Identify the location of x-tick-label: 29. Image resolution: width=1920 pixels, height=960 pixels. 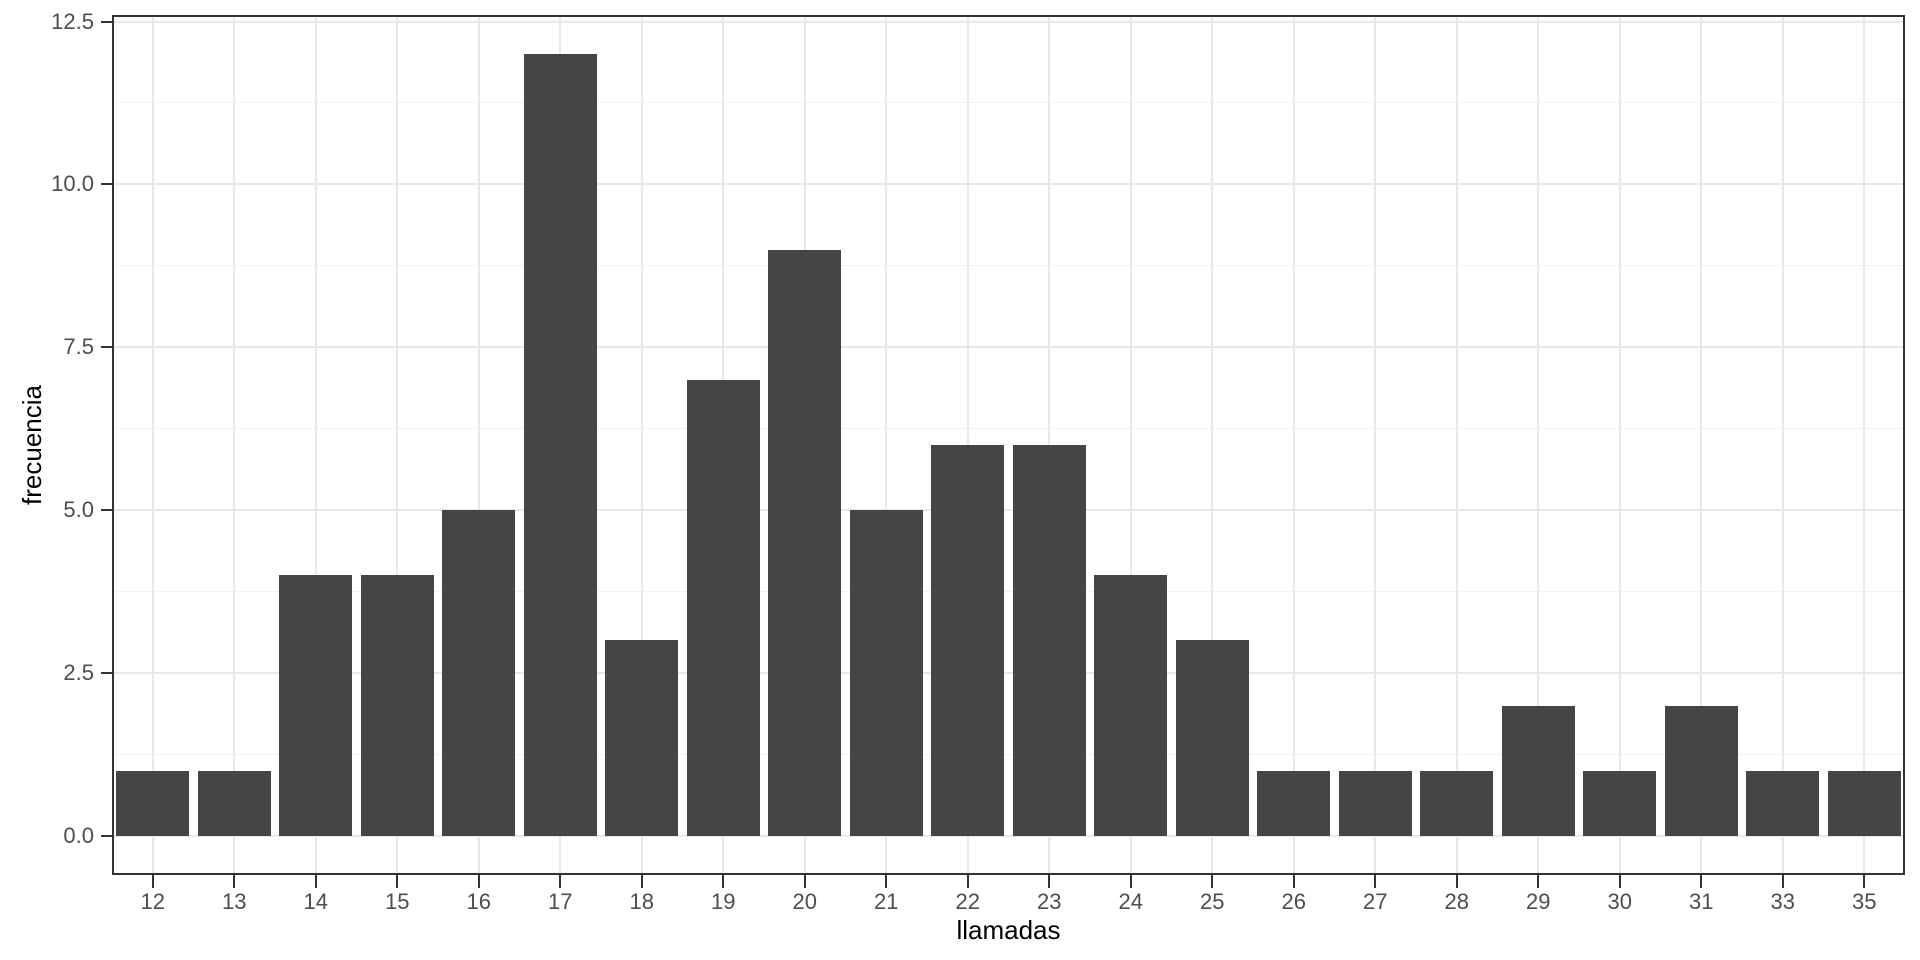
(1538, 901).